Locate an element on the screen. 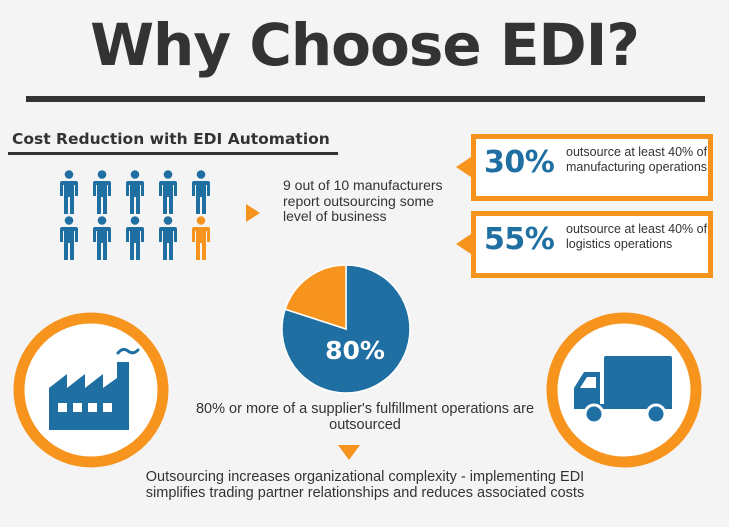 The height and width of the screenshot is (527, 729). arrow-right-icon is located at coordinates (253, 213).